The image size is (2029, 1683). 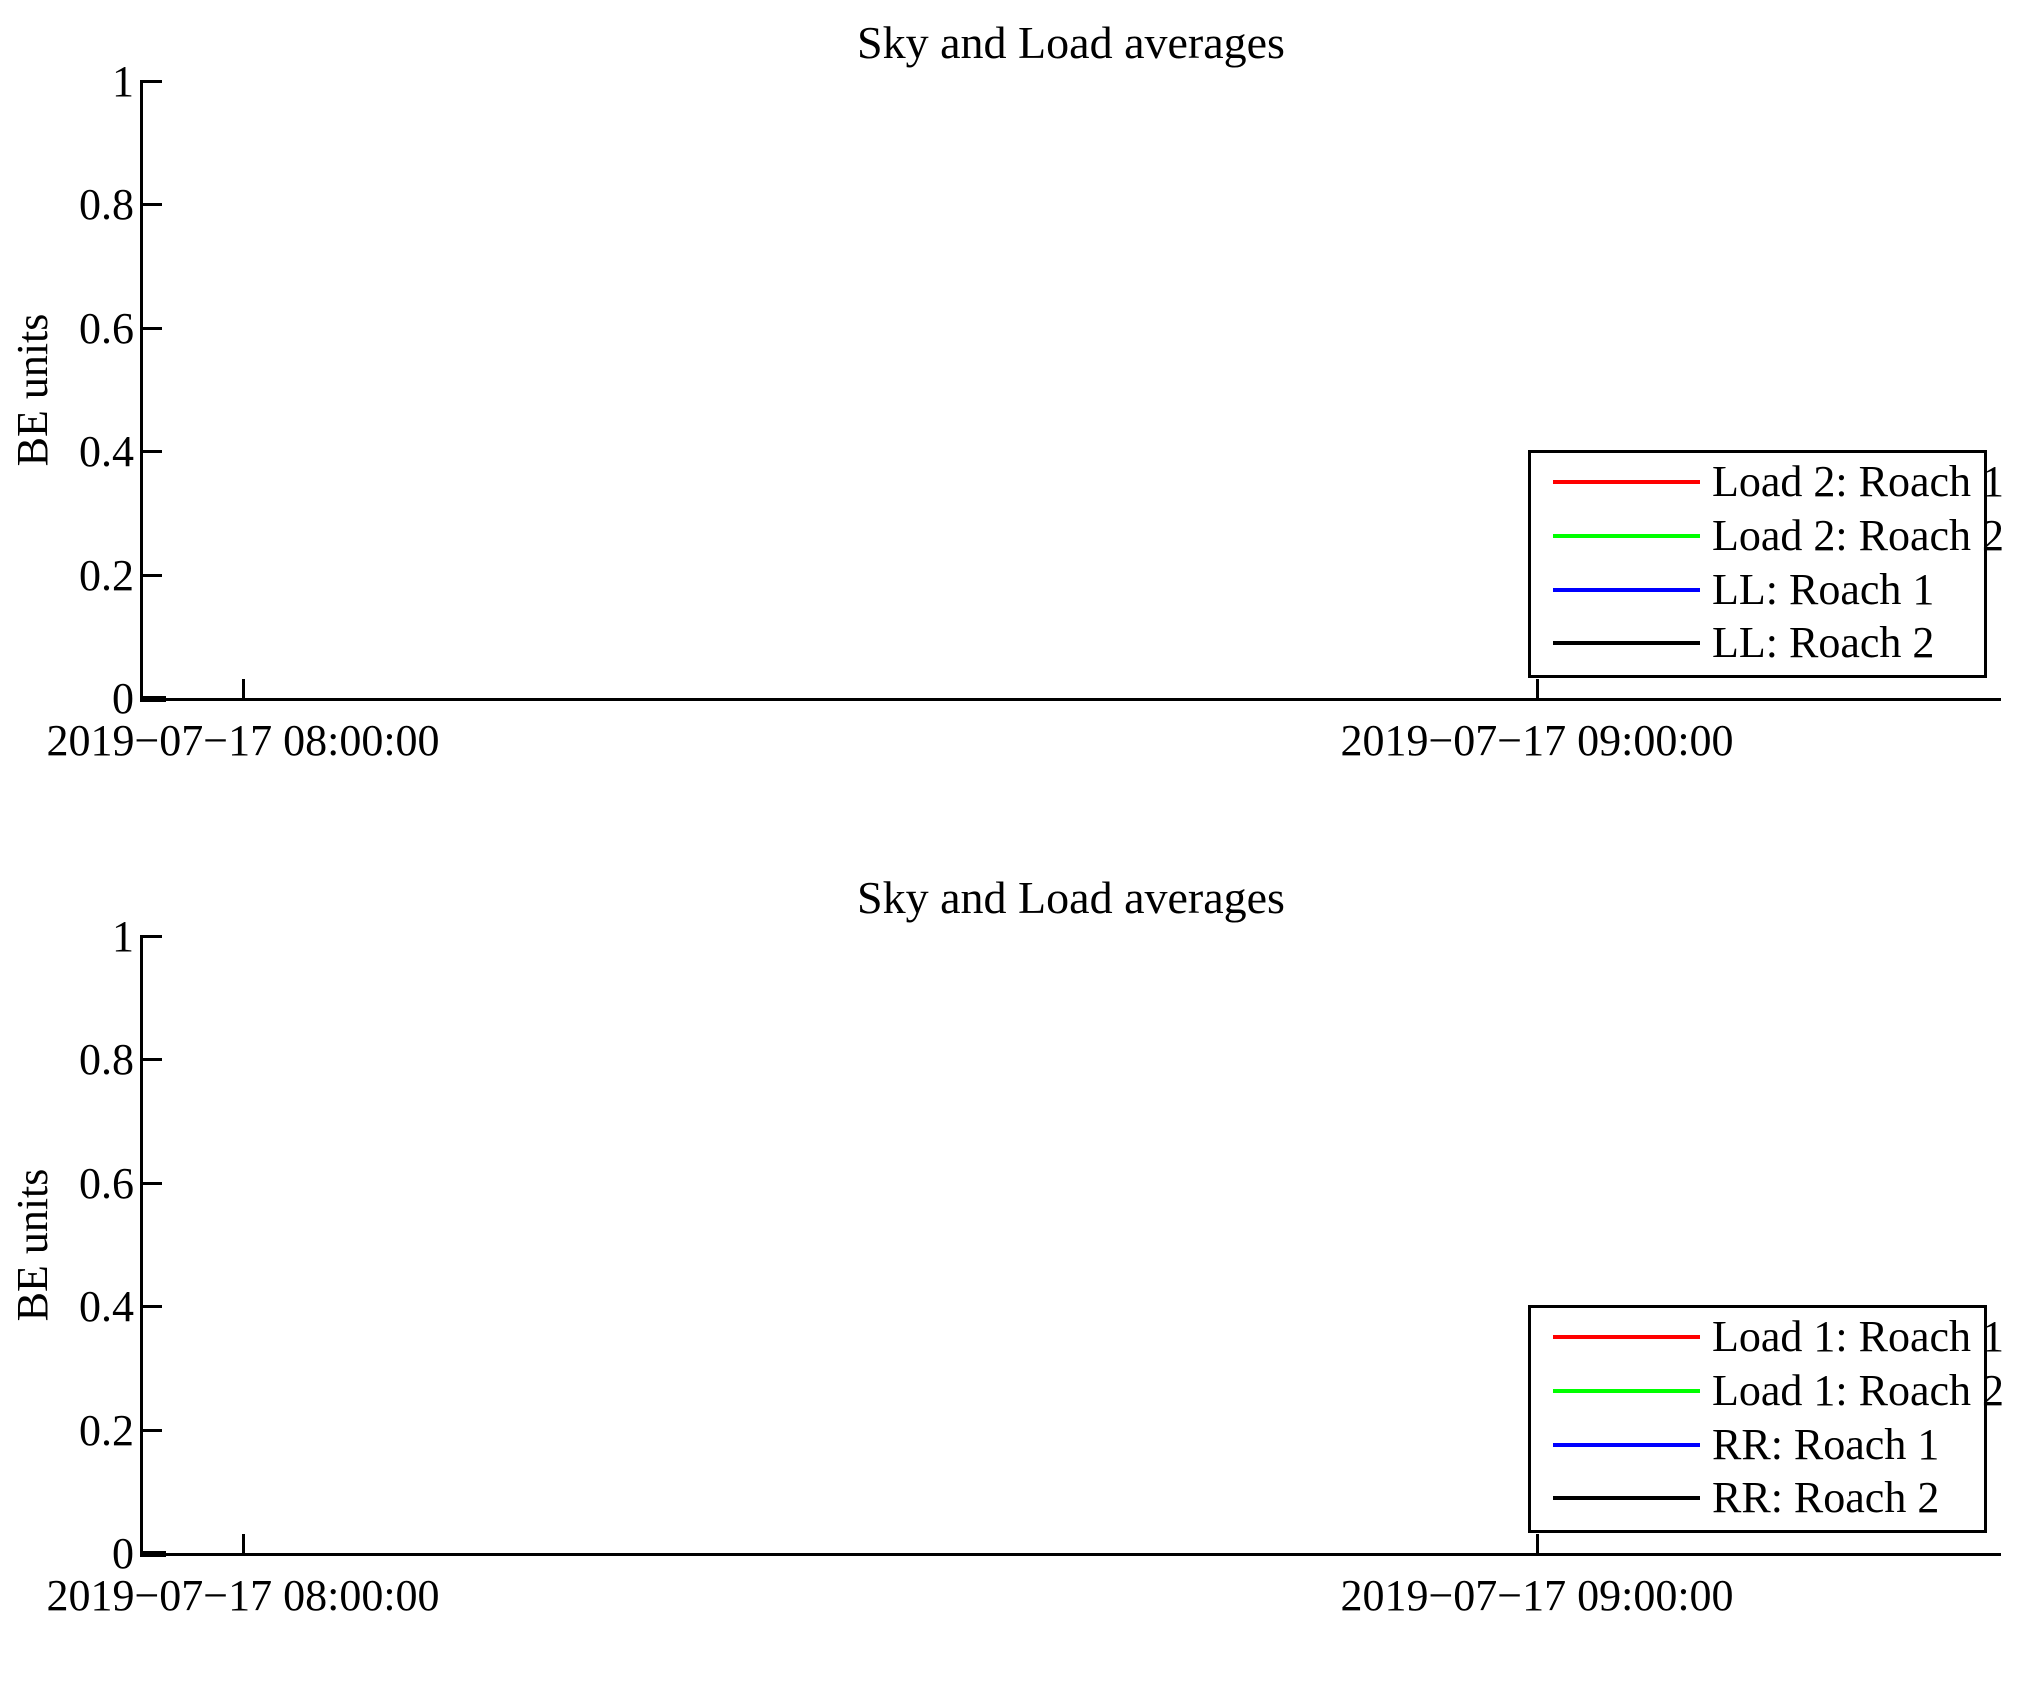 What do you see at coordinates (1858, 1336) in the screenshot?
I see `legend-label: Load 1: Roach 1` at bounding box center [1858, 1336].